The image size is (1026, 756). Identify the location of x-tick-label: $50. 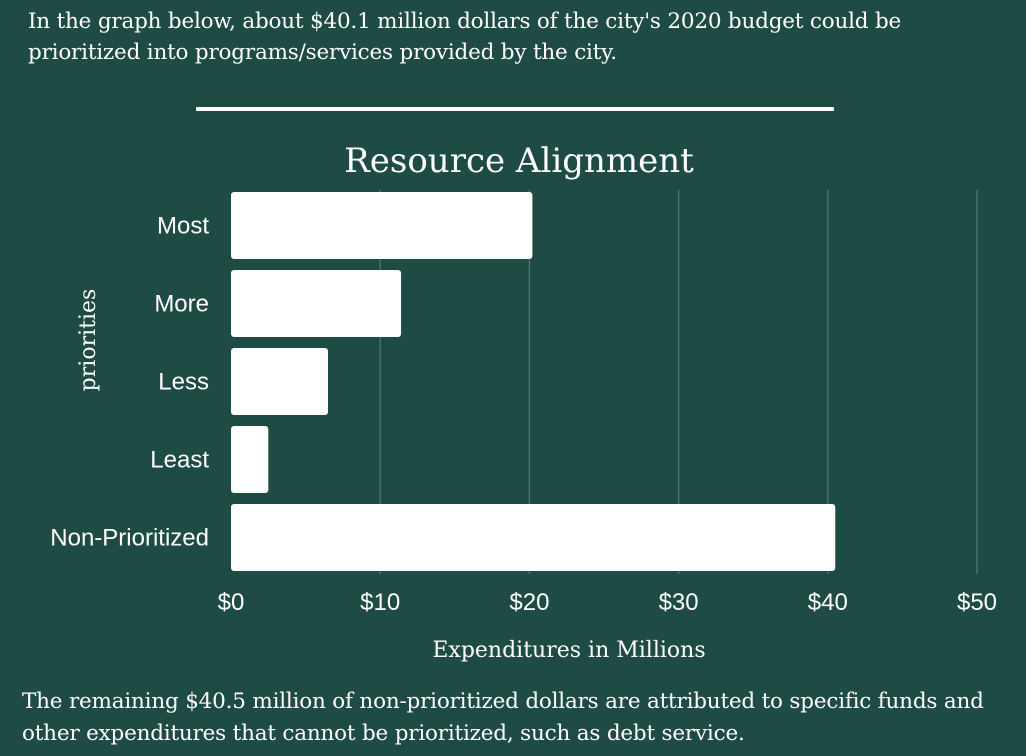
(977, 602).